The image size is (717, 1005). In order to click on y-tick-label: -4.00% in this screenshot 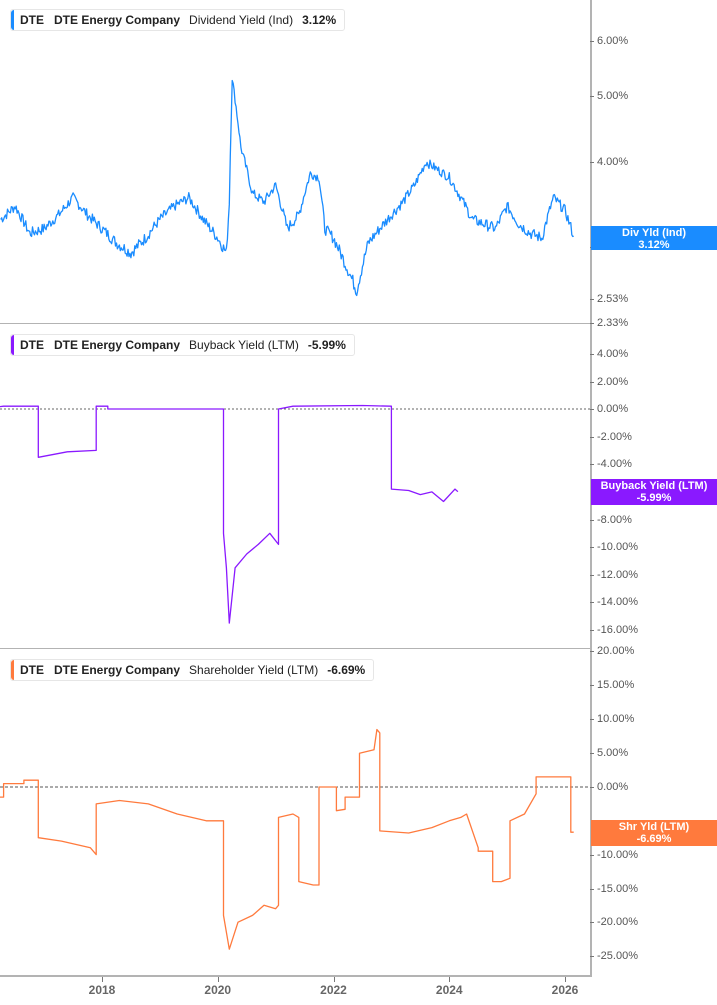, I will do `click(614, 464)`.